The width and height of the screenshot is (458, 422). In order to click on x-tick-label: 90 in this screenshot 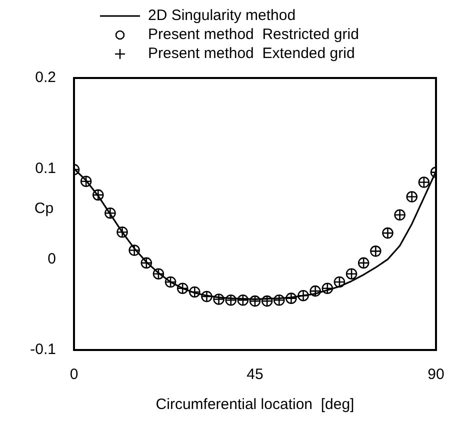, I will do `click(436, 375)`.